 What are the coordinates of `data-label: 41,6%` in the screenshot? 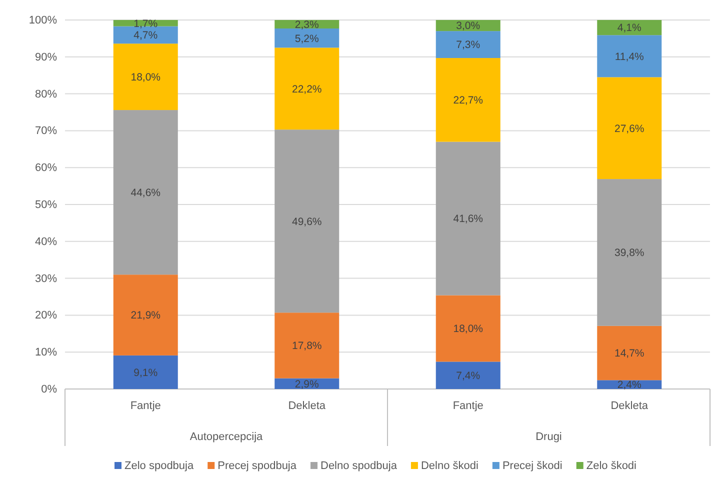 It's located at (468, 219).